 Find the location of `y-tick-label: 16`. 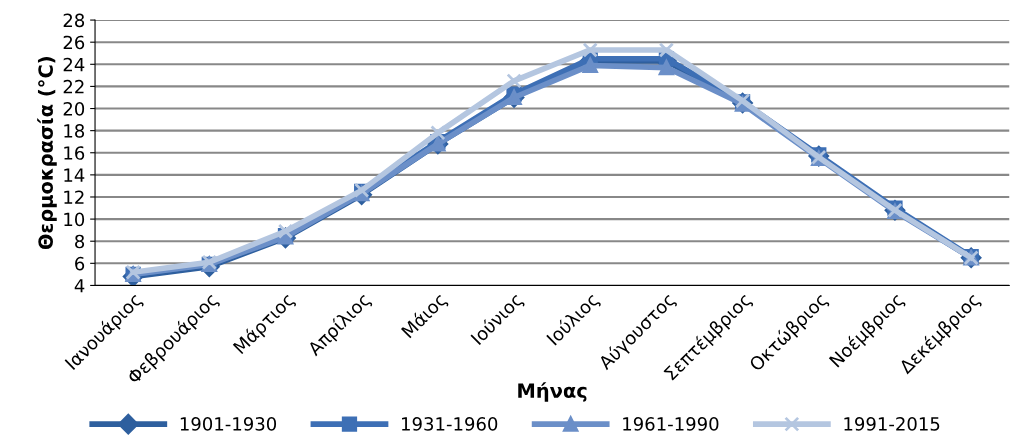

y-tick-label: 16 is located at coordinates (74, 153).